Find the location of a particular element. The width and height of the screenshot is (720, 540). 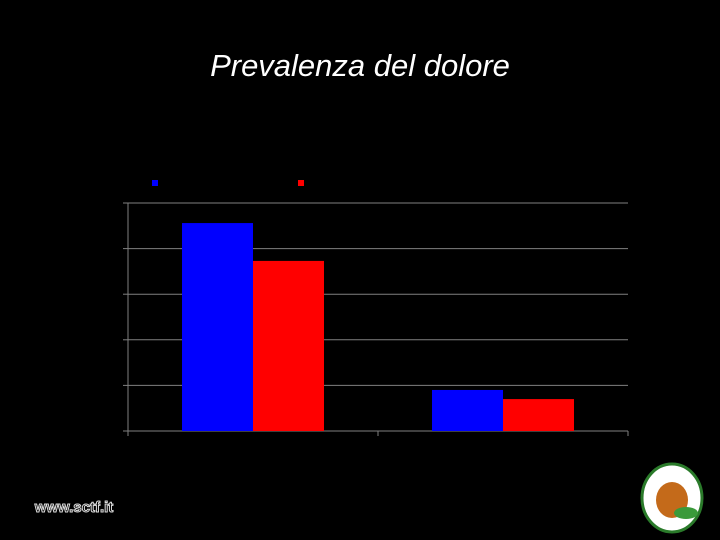

website: www.sctf.it is located at coordinates (74, 507).